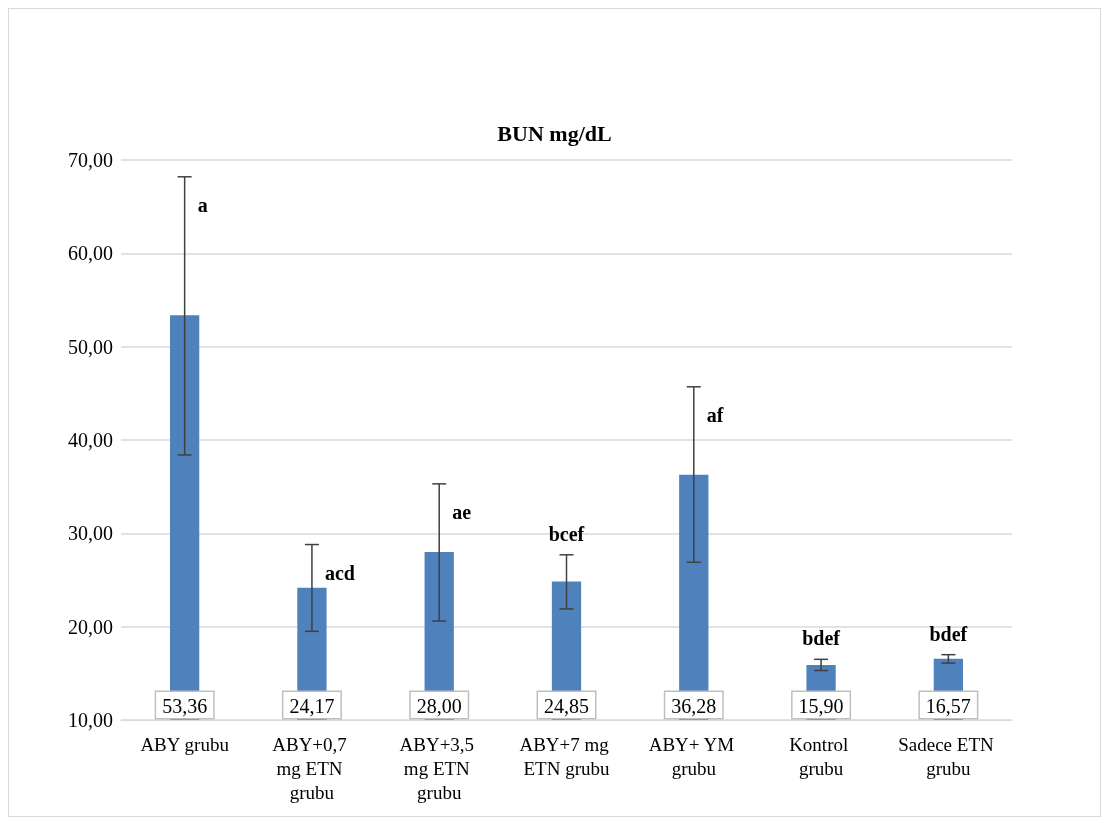 The width and height of the screenshot is (1107, 823). What do you see at coordinates (185, 706) in the screenshot?
I see `data-label: 53,36` at bounding box center [185, 706].